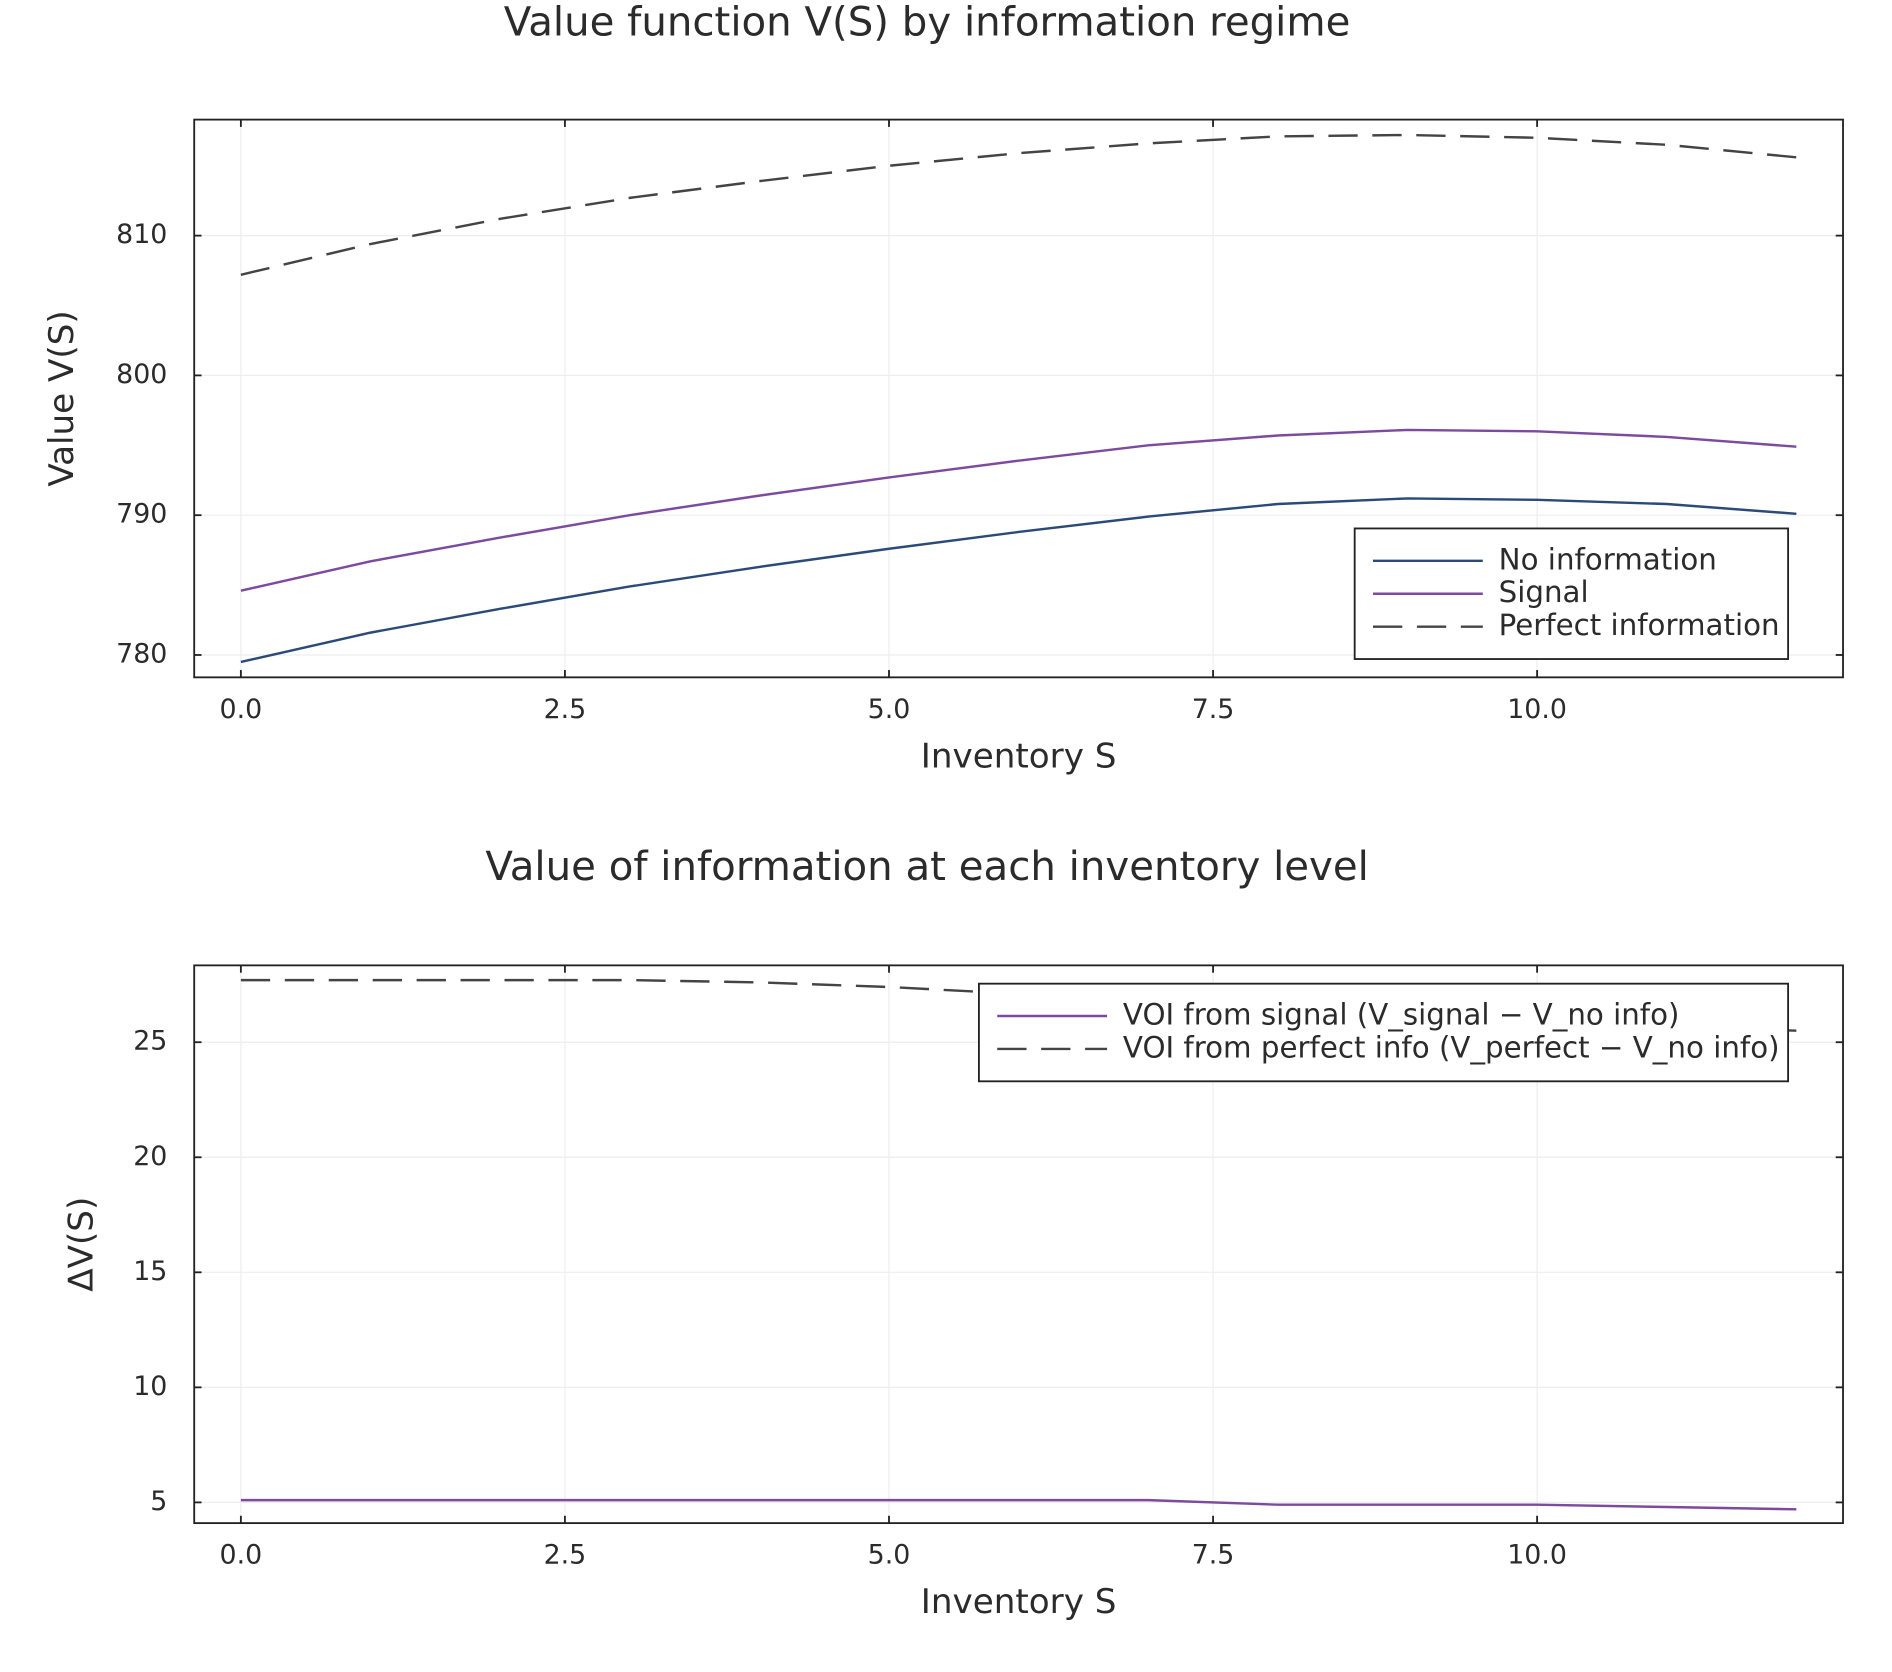 The width and height of the screenshot is (1892, 1672). Describe the element at coordinates (141, 653) in the screenshot. I see `y-tick-label: 780` at that location.